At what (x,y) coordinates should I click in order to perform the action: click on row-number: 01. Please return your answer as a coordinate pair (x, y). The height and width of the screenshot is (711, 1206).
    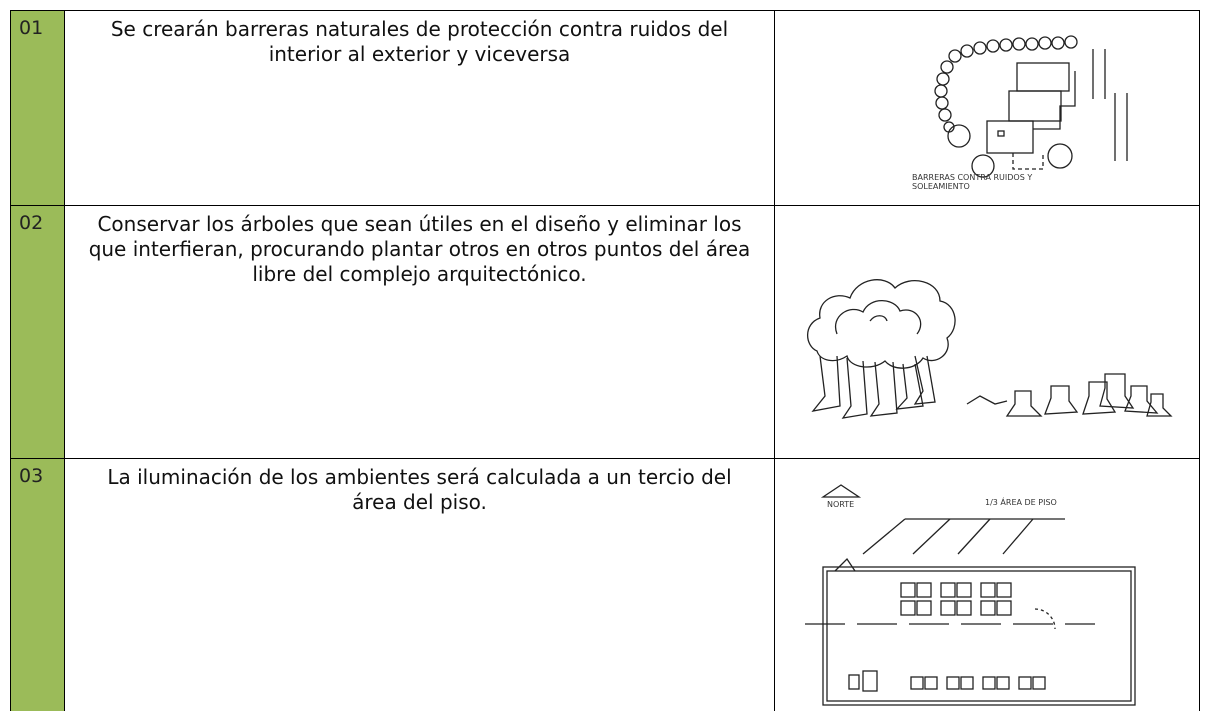
    Looking at the image, I should click on (37, 108).